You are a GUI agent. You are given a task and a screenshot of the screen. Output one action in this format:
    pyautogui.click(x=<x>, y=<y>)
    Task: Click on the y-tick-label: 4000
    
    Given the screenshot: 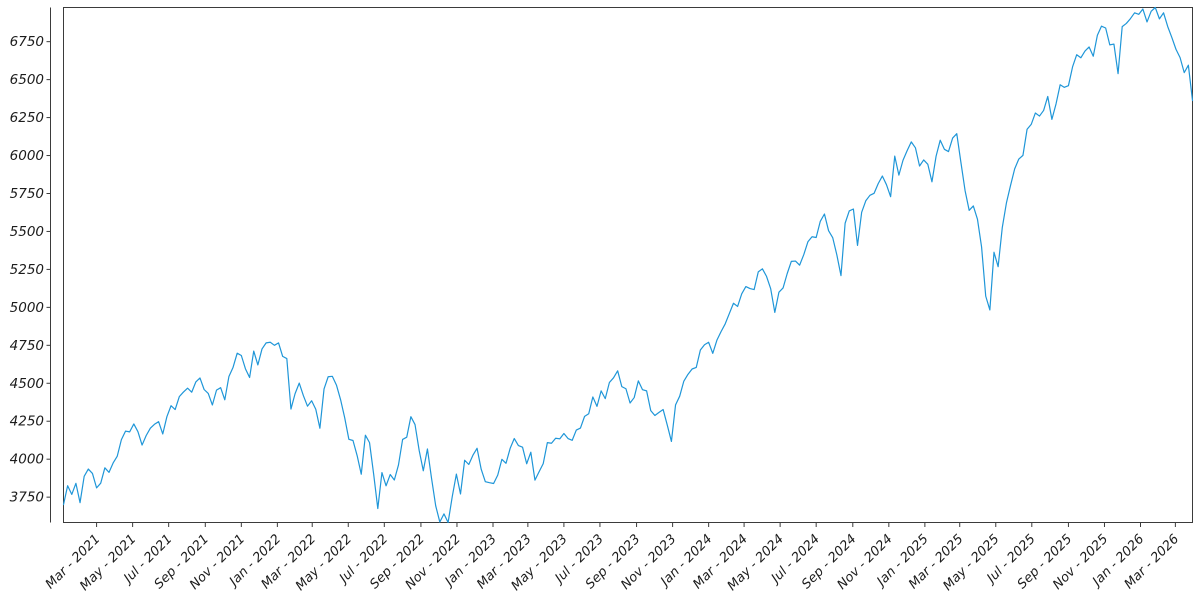 What is the action you would take?
    pyautogui.click(x=27, y=460)
    